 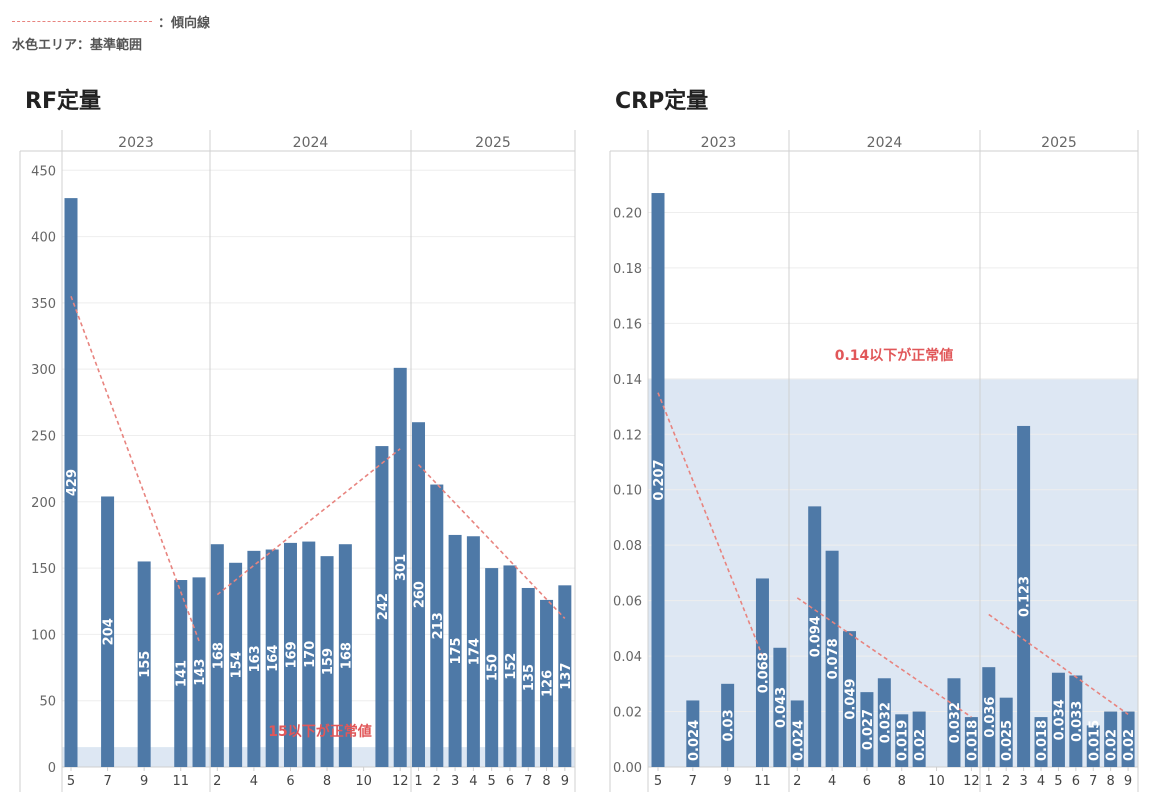 I want to click on chart1-trend-line, so click(x=135, y=468).